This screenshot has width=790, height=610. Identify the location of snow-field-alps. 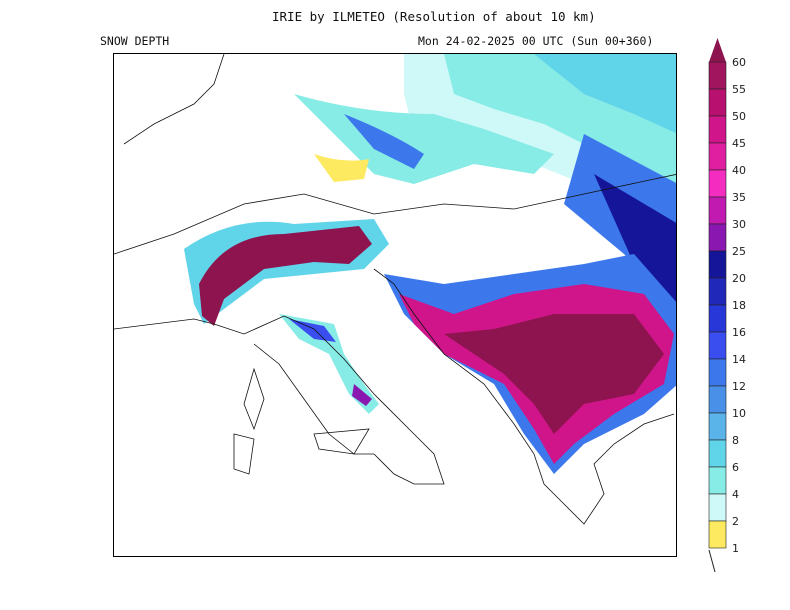
(286, 272).